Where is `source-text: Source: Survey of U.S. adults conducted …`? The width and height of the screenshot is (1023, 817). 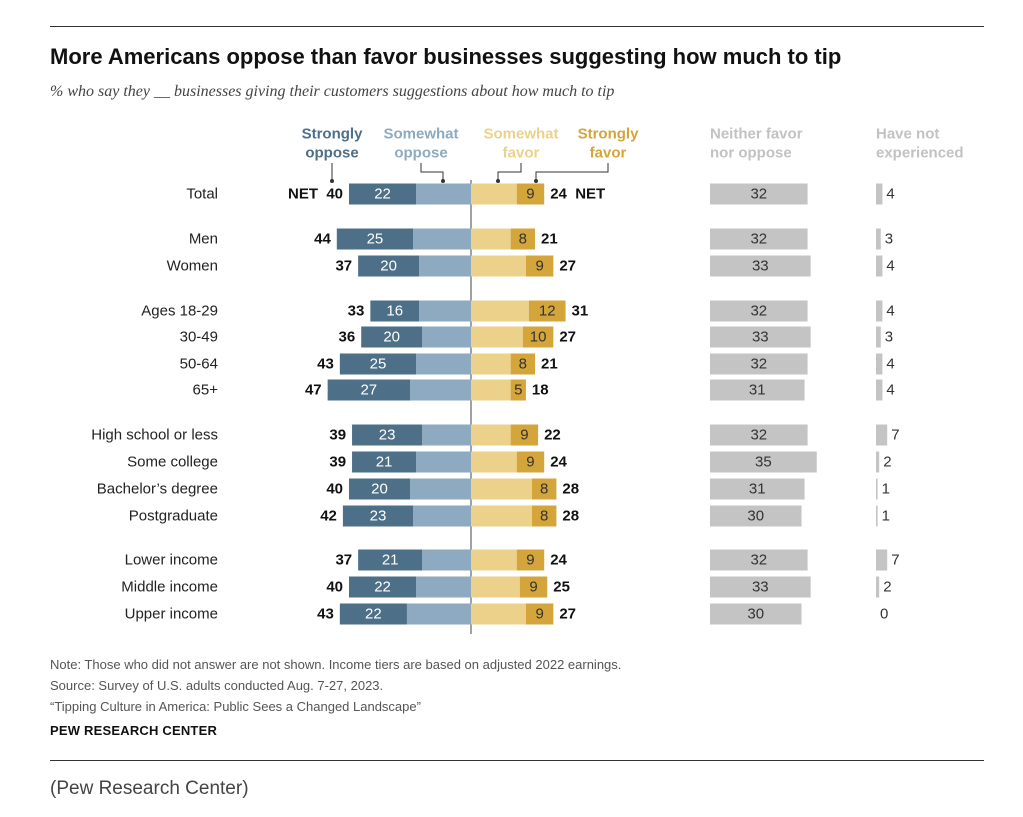
source-text: Source: Survey of U.S. adults conducted … is located at coordinates (217, 685).